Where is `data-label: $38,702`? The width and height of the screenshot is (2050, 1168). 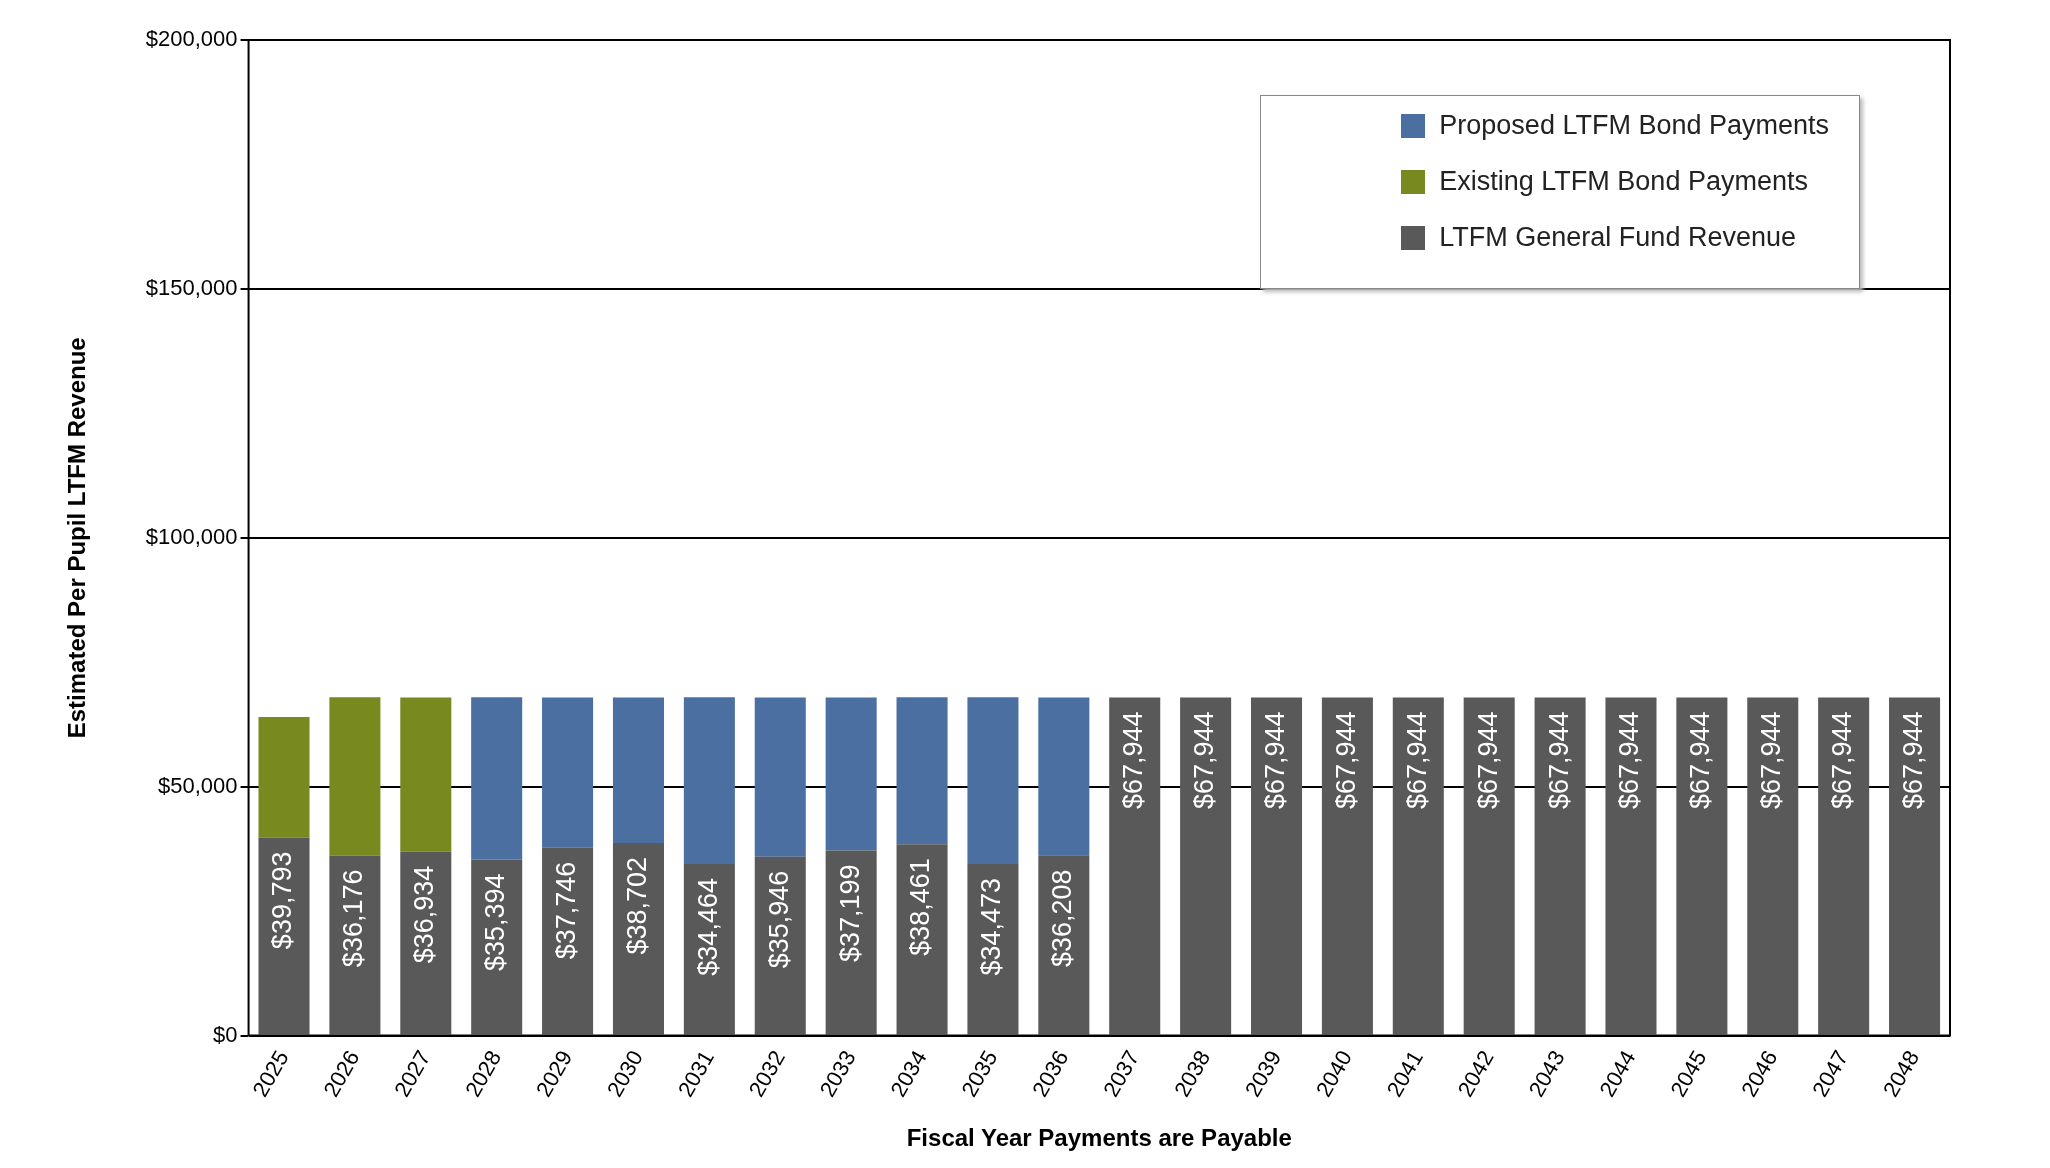
data-label: $38,702 is located at coordinates (636, 905).